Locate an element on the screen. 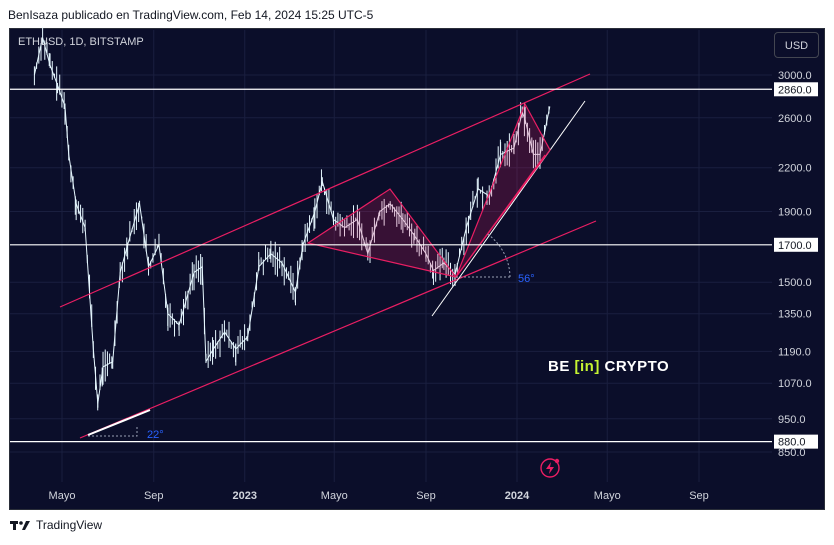 The image size is (834, 545). footer-label: TradingView is located at coordinates (69, 525).